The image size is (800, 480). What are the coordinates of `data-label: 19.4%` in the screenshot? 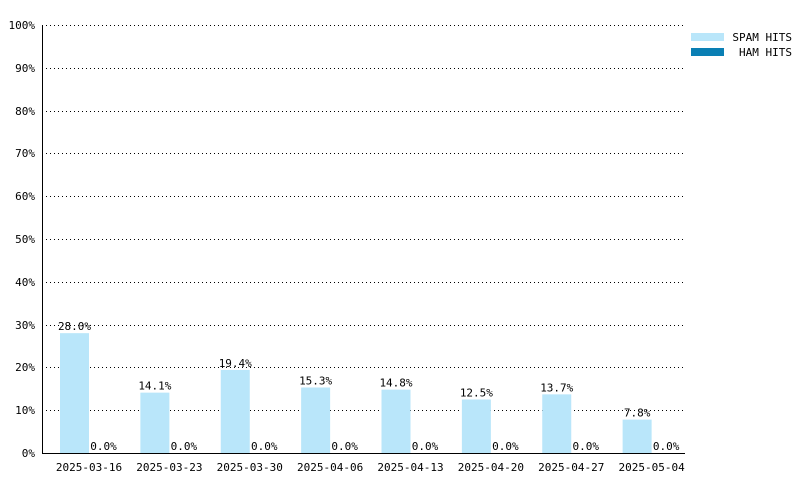 It's located at (235, 363).